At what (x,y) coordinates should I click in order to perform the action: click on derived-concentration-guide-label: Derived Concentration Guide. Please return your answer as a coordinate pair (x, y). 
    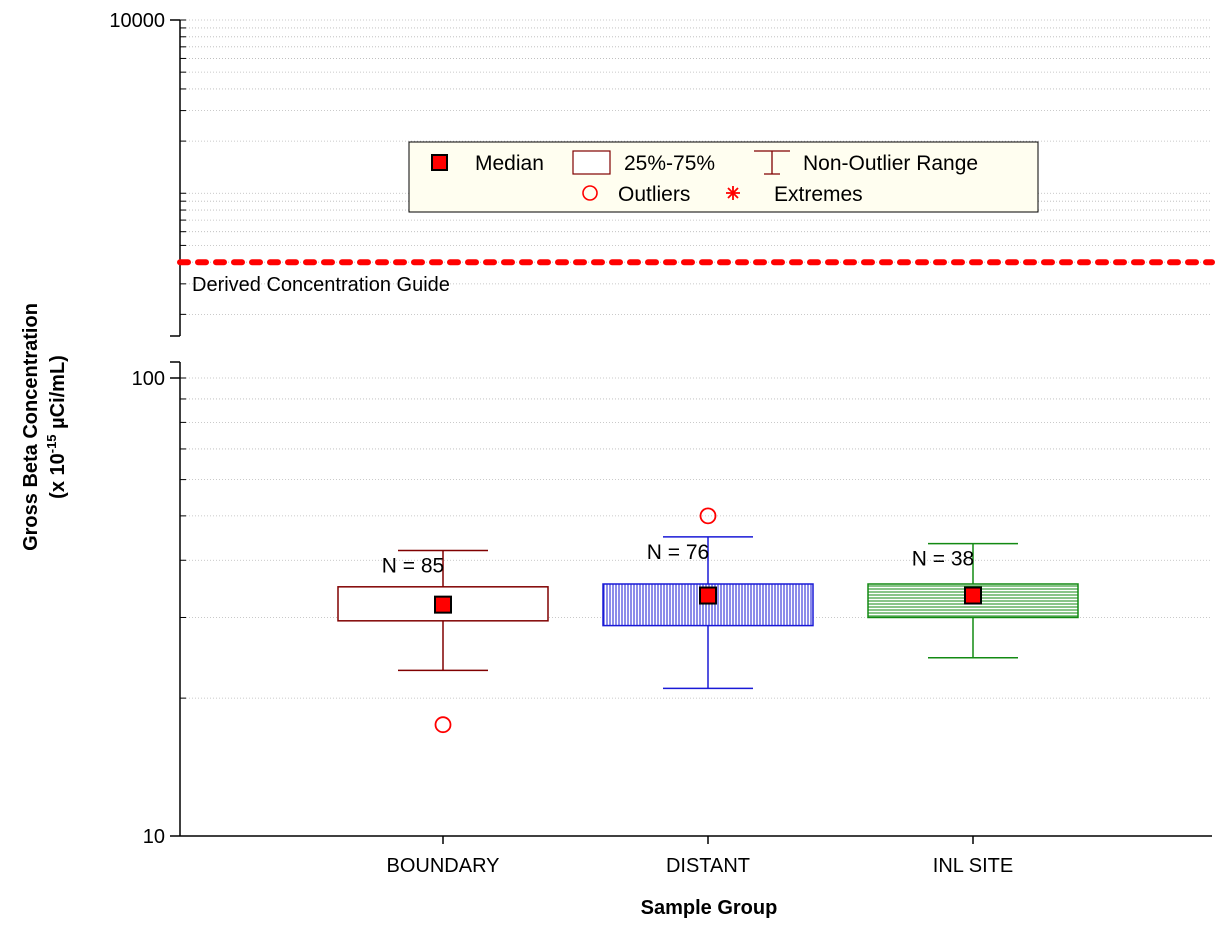
    Looking at the image, I should click on (321, 285).